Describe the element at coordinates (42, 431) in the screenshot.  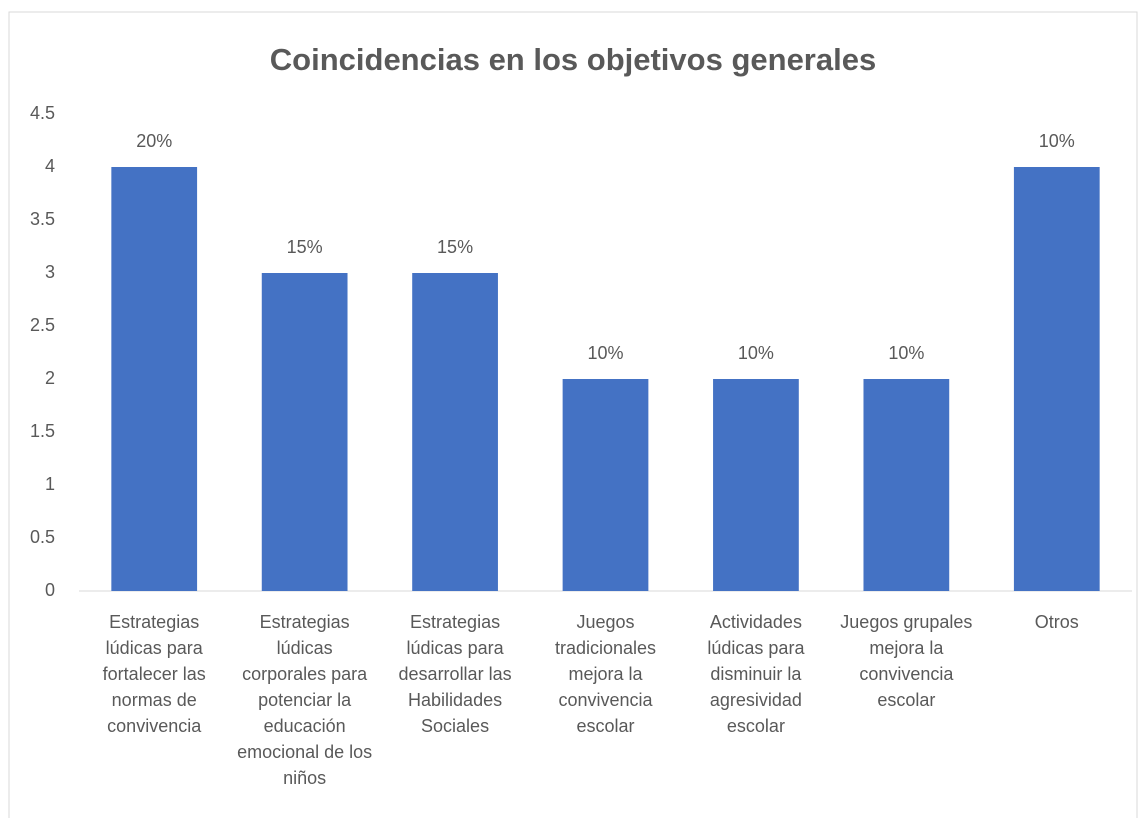
I see `y-tick-label: 1.5` at that location.